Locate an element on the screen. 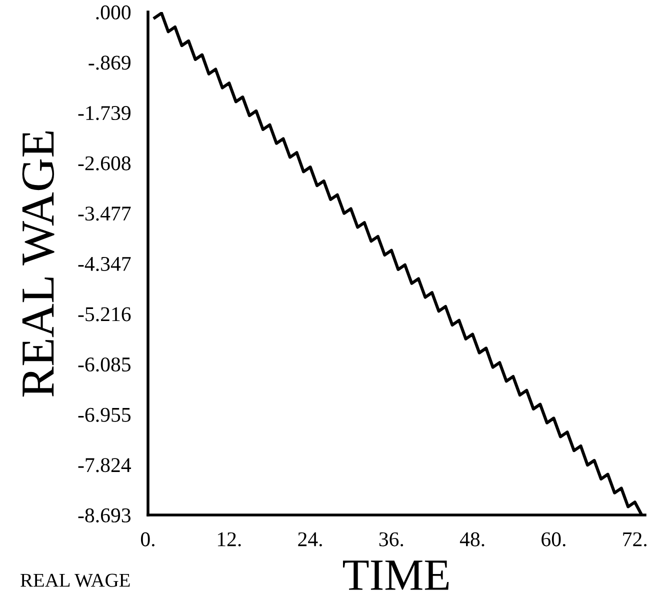 The image size is (648, 600). y-tick-label: -3.477 is located at coordinates (104, 213).